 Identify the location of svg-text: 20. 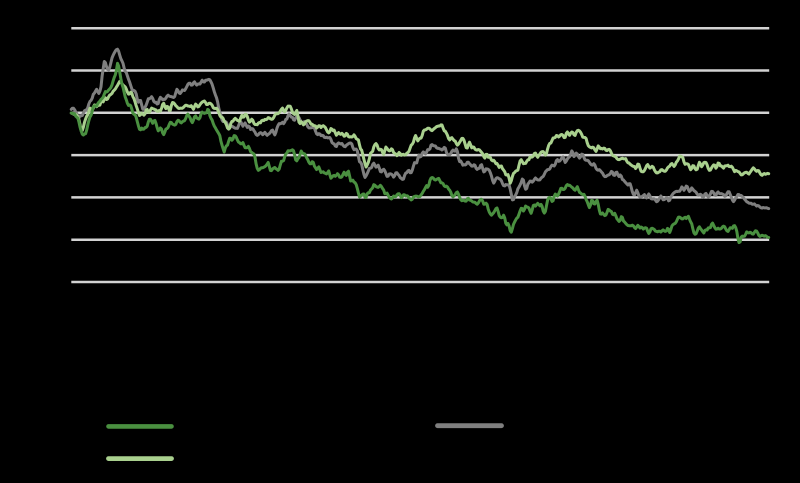
(32, 282).